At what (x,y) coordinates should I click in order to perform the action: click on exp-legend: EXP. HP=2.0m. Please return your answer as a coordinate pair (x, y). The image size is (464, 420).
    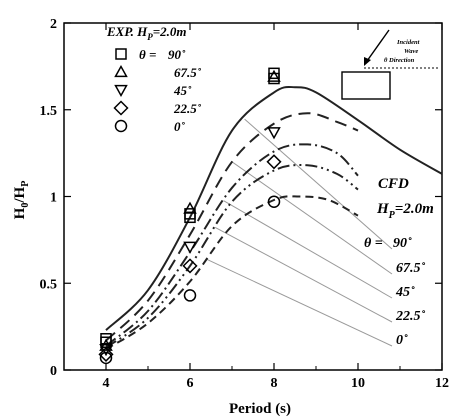
    Looking at the image, I should click on (146, 33).